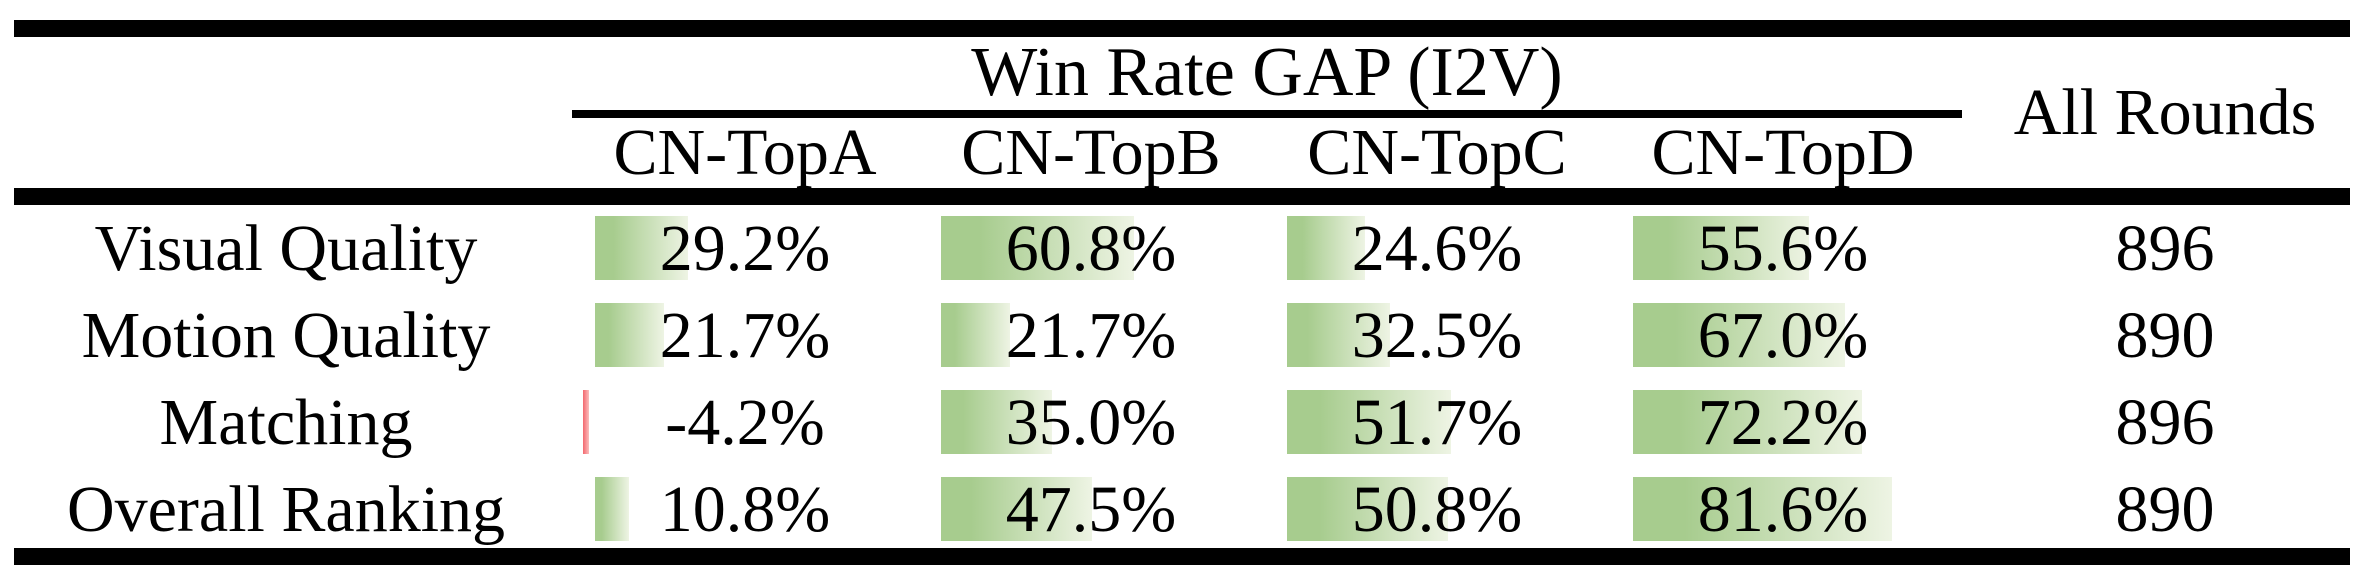 This screenshot has height=570, width=2374. What do you see at coordinates (1182, 196) in the screenshot?
I see `table-header-rule` at bounding box center [1182, 196].